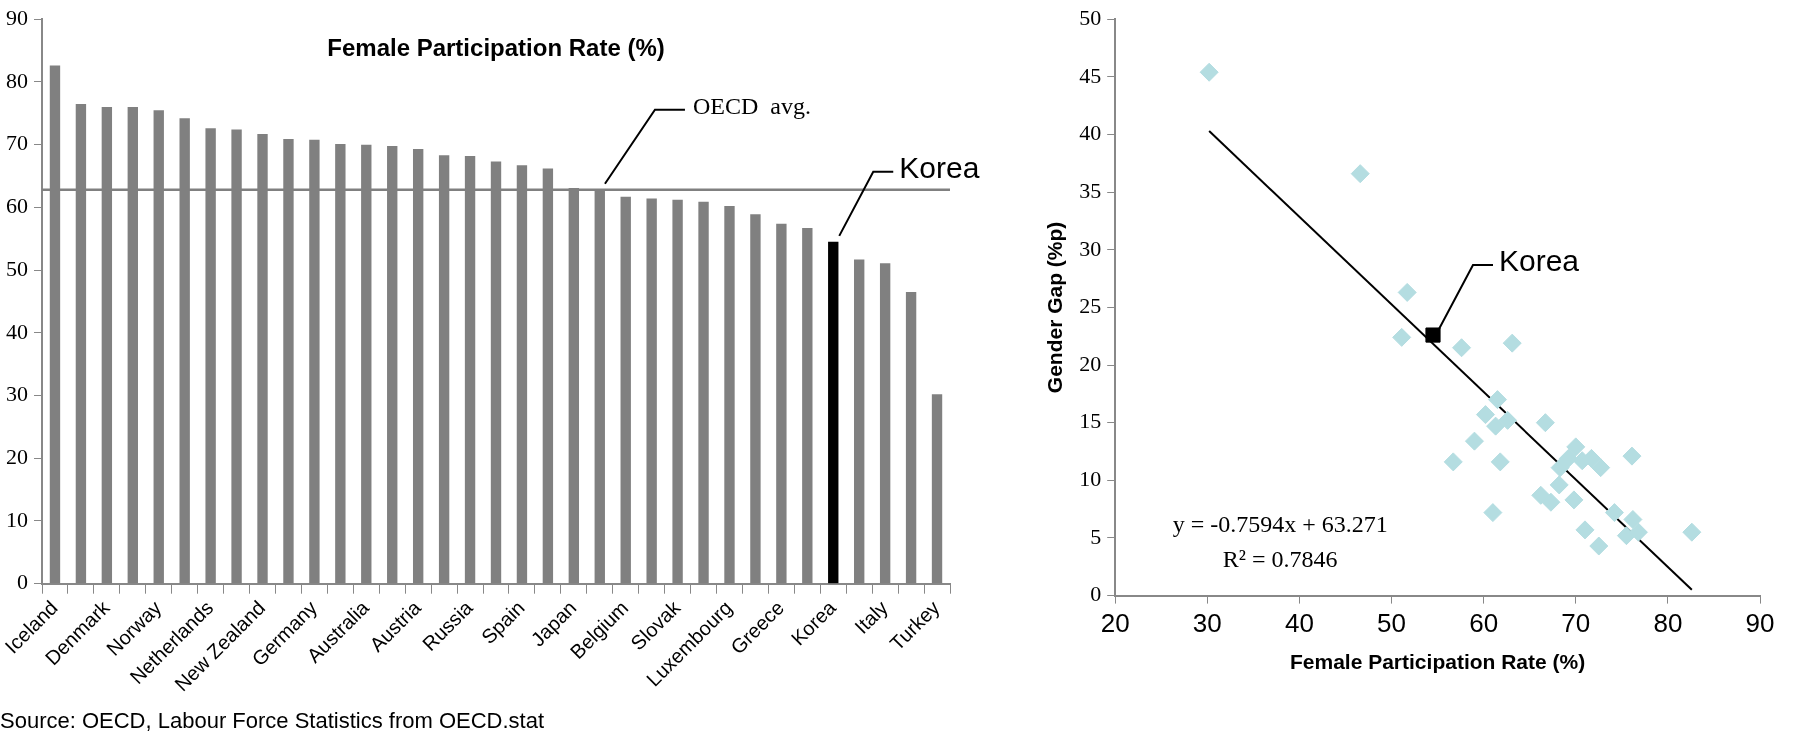 The width and height of the screenshot is (1804, 739). Describe the element at coordinates (1096, 536) in the screenshot. I see `y-tick-label: 5` at that location.